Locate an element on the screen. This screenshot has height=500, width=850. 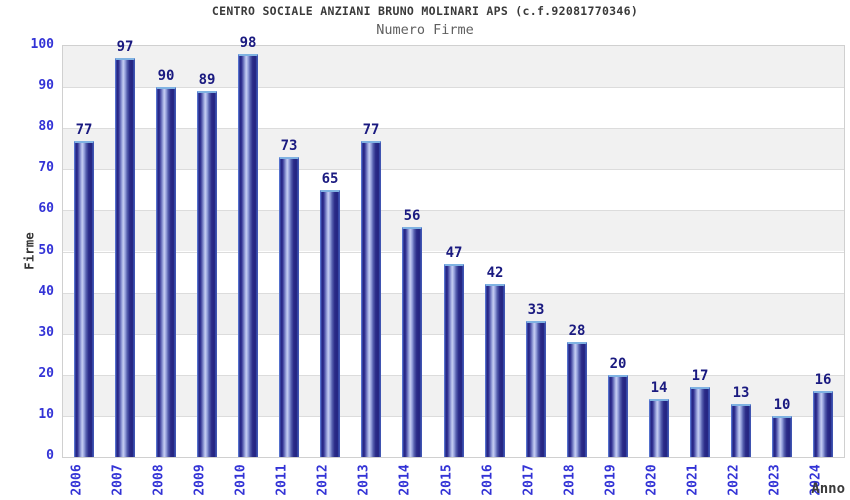
bar-value-label: 20 is located at coordinates (618, 364).